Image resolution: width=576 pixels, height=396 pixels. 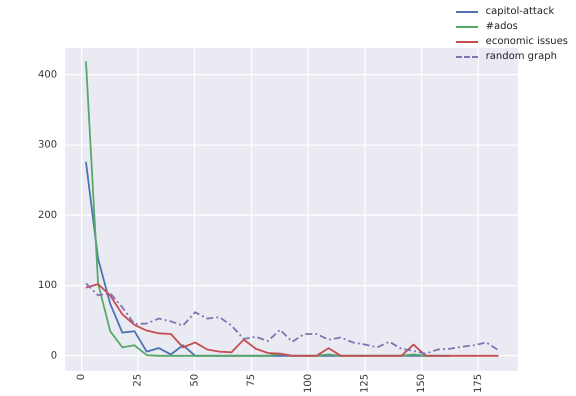 What do you see at coordinates (48, 145) in the screenshot?
I see `y-tick-label: 300` at bounding box center [48, 145].